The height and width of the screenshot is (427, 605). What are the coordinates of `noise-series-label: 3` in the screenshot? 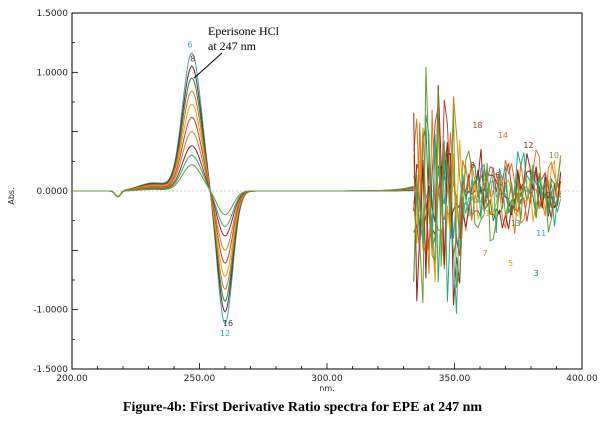 It's located at (536, 273).